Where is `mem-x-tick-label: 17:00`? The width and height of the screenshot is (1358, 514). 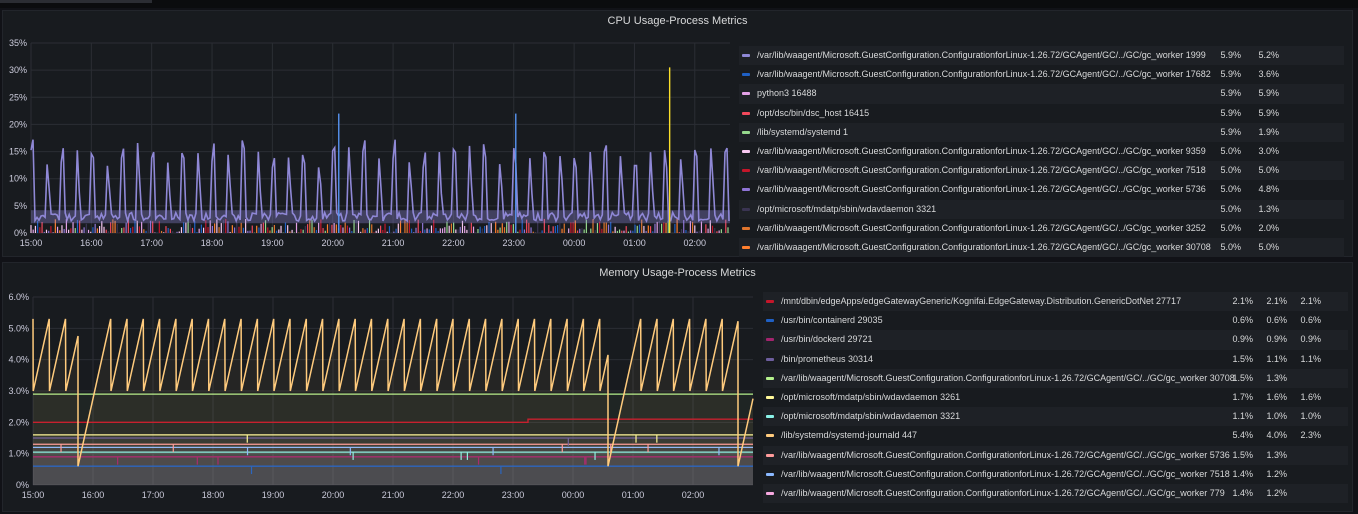
mem-x-tick-label: 17:00 is located at coordinates (153, 495).